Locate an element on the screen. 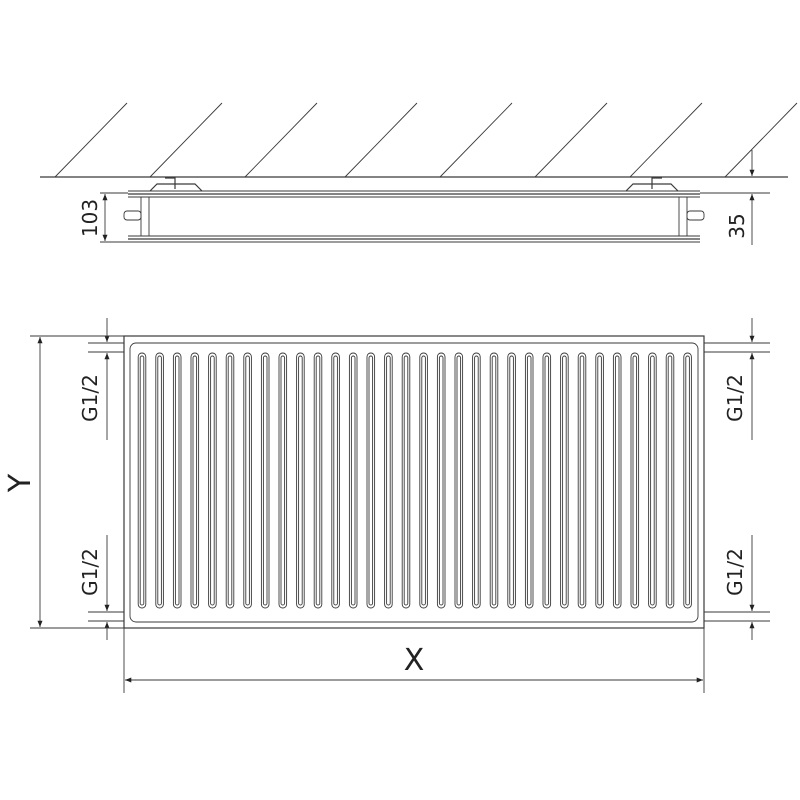 The image size is (800, 800). connection-right-bottom-label: G1/2 is located at coordinates (735, 572).